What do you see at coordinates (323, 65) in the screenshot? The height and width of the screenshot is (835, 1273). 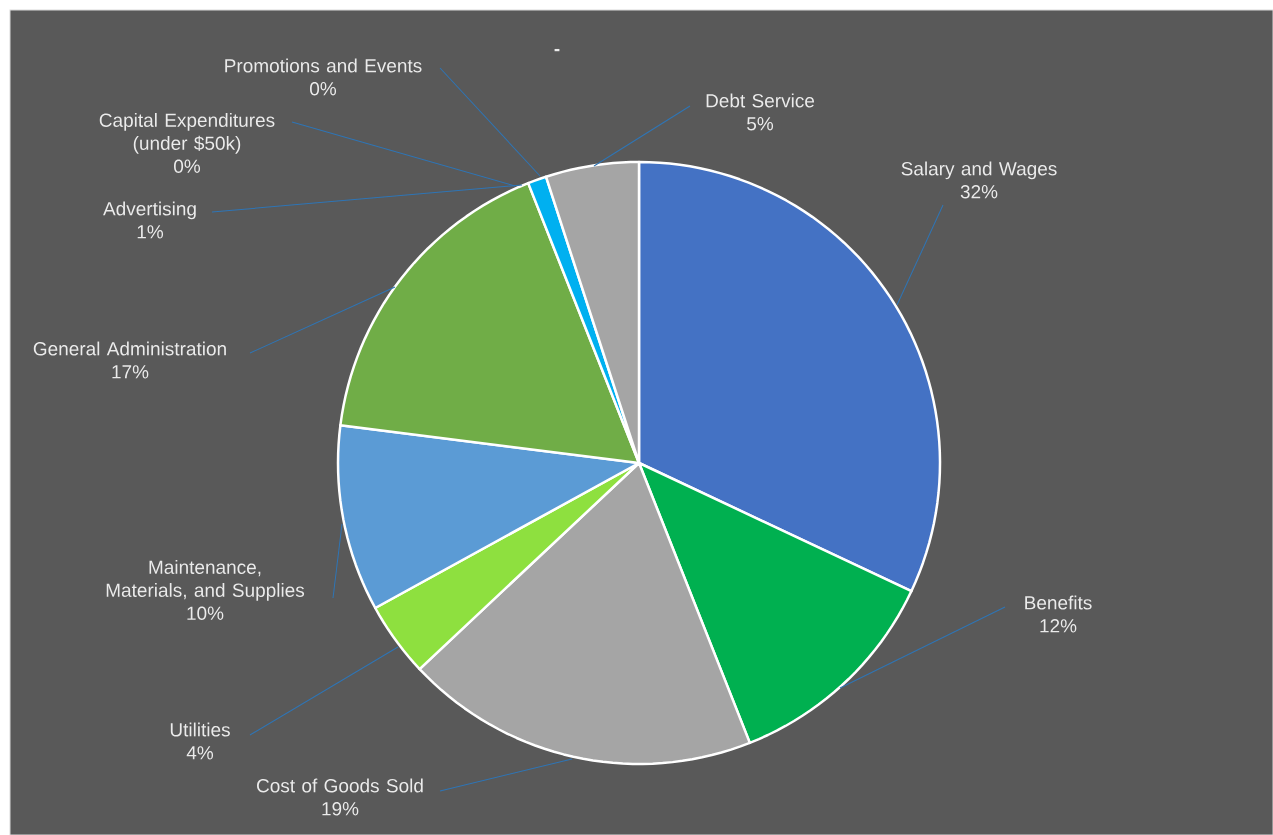 I see `category-label: Promotions and Events` at bounding box center [323, 65].